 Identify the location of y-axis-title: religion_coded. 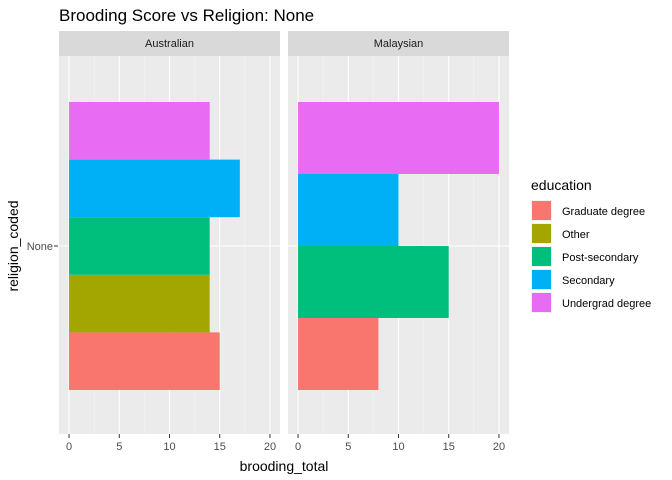
(13, 245).